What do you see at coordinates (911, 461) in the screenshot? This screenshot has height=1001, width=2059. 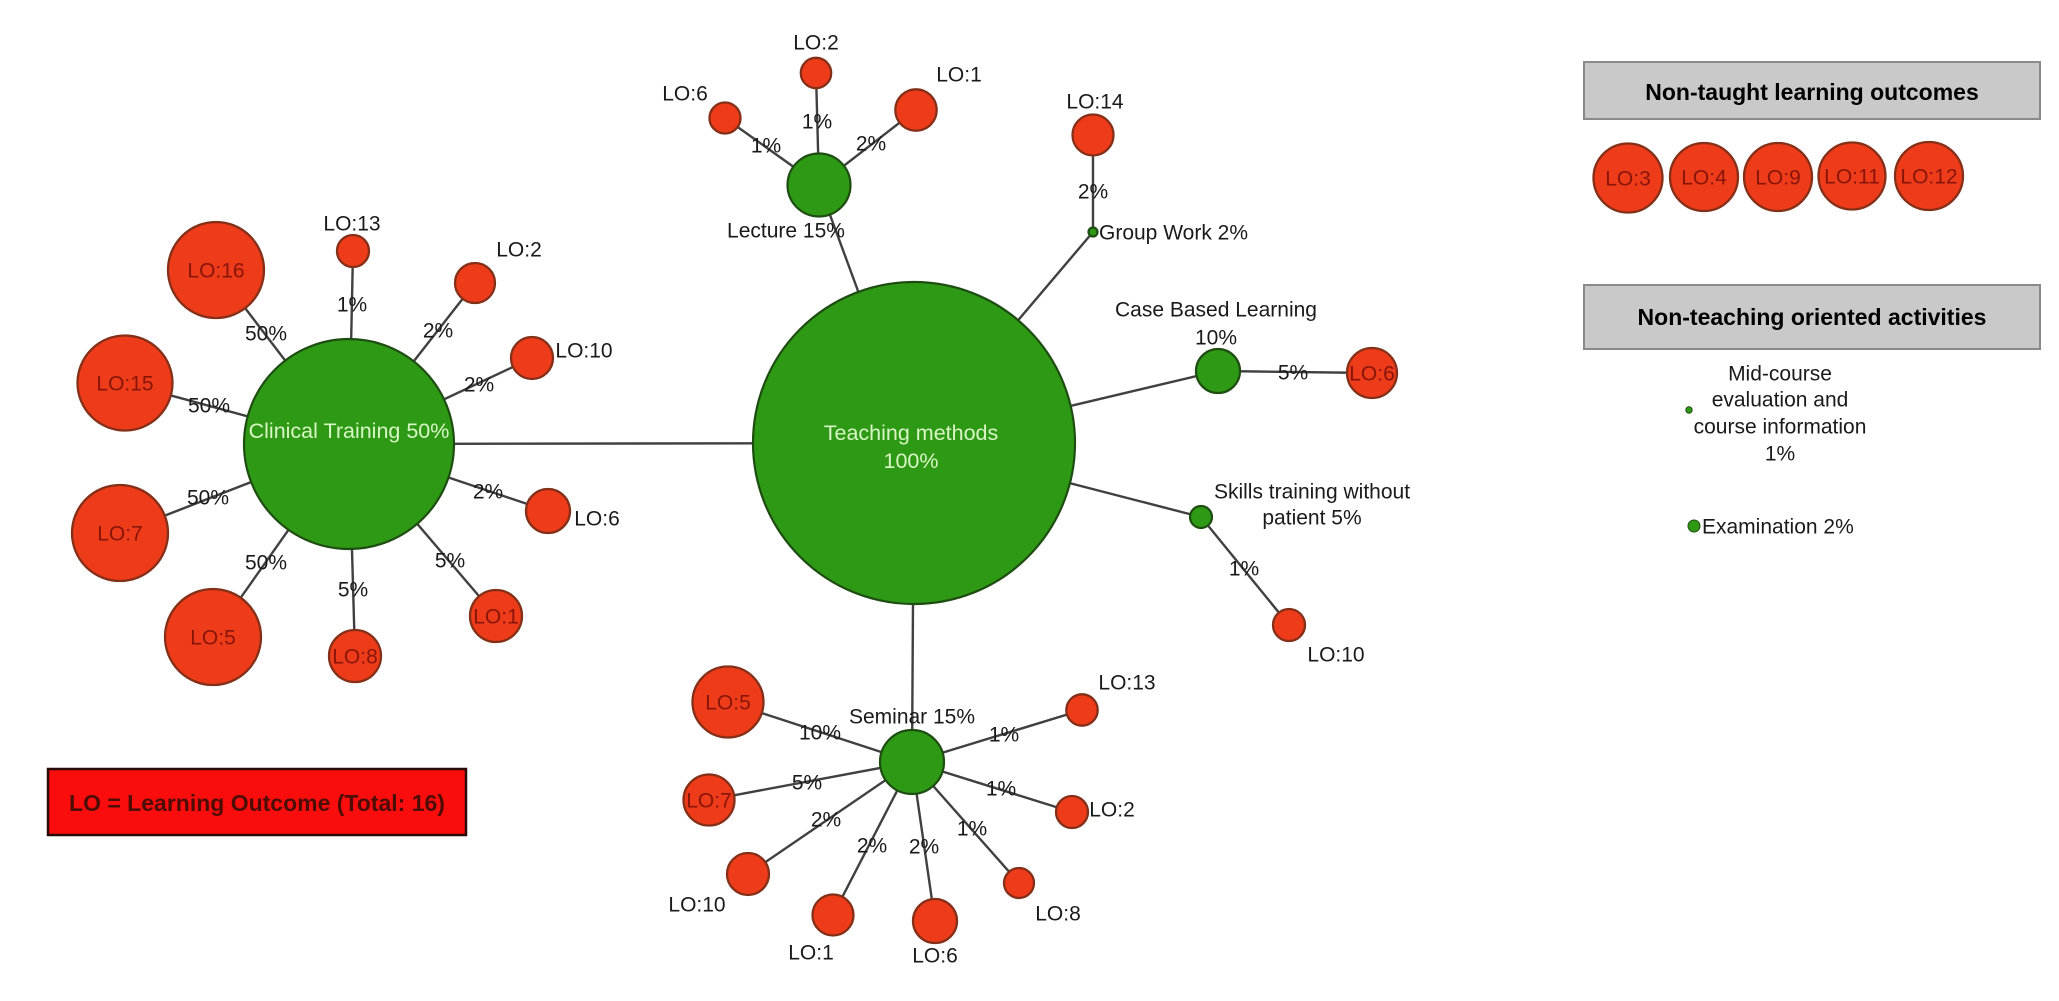 I see `svg-text: 100%` at bounding box center [911, 461].